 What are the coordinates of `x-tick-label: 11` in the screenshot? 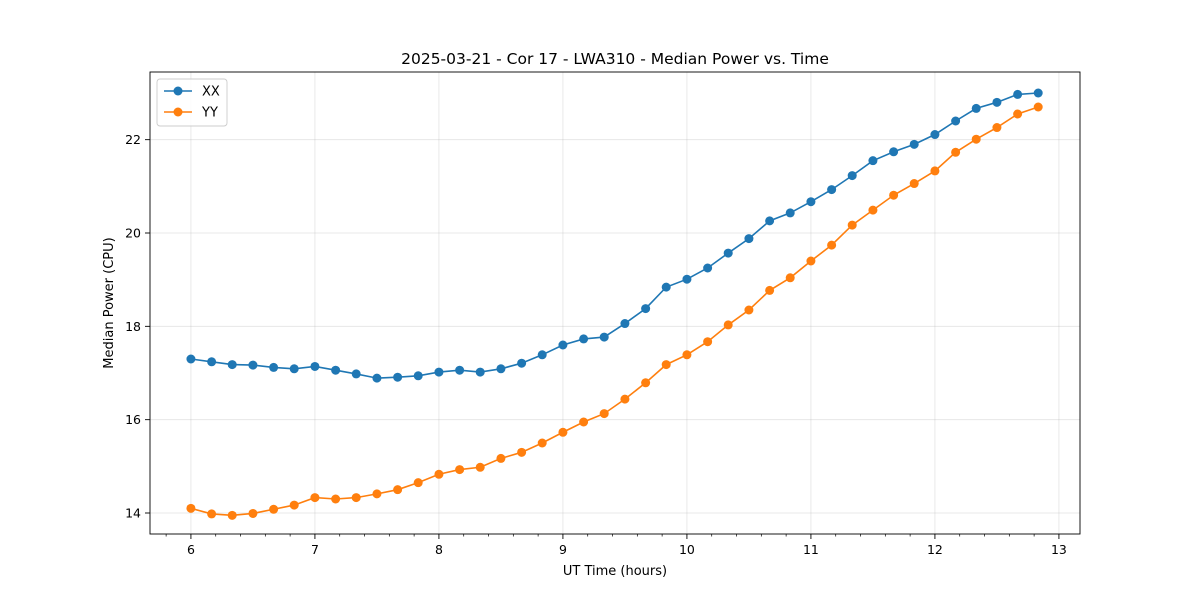 It's located at (811, 549).